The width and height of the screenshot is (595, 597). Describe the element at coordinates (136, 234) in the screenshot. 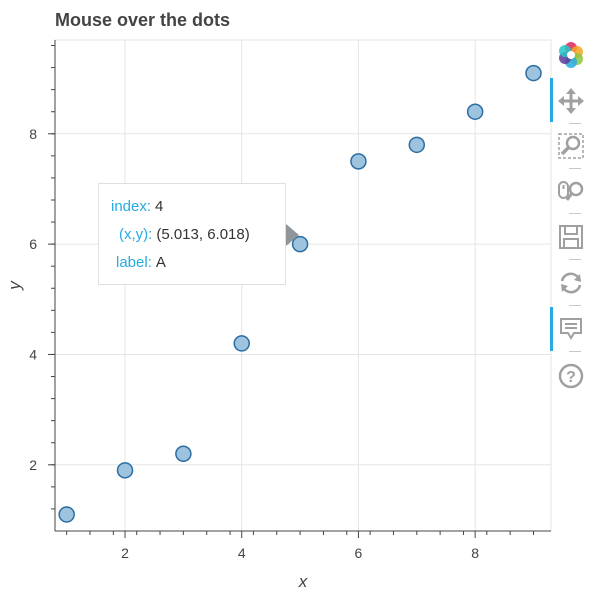

I see `tooltip-key-xy: (x,y):` at that location.